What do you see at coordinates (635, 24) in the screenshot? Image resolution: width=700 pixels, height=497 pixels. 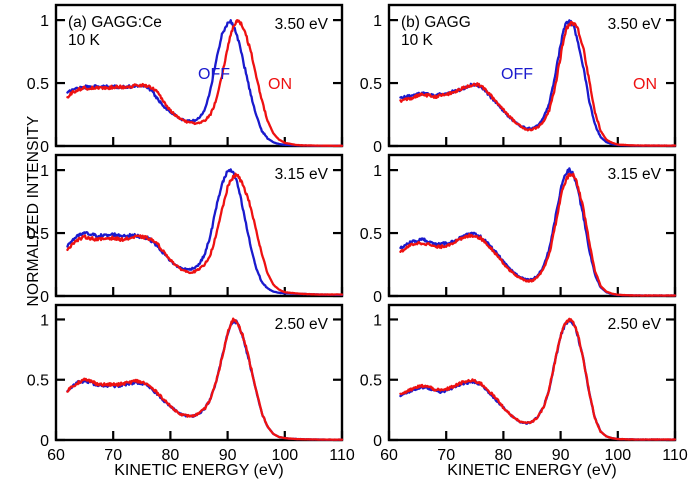 I see `excitation-label-b-350: 3.50 eV` at bounding box center [635, 24].